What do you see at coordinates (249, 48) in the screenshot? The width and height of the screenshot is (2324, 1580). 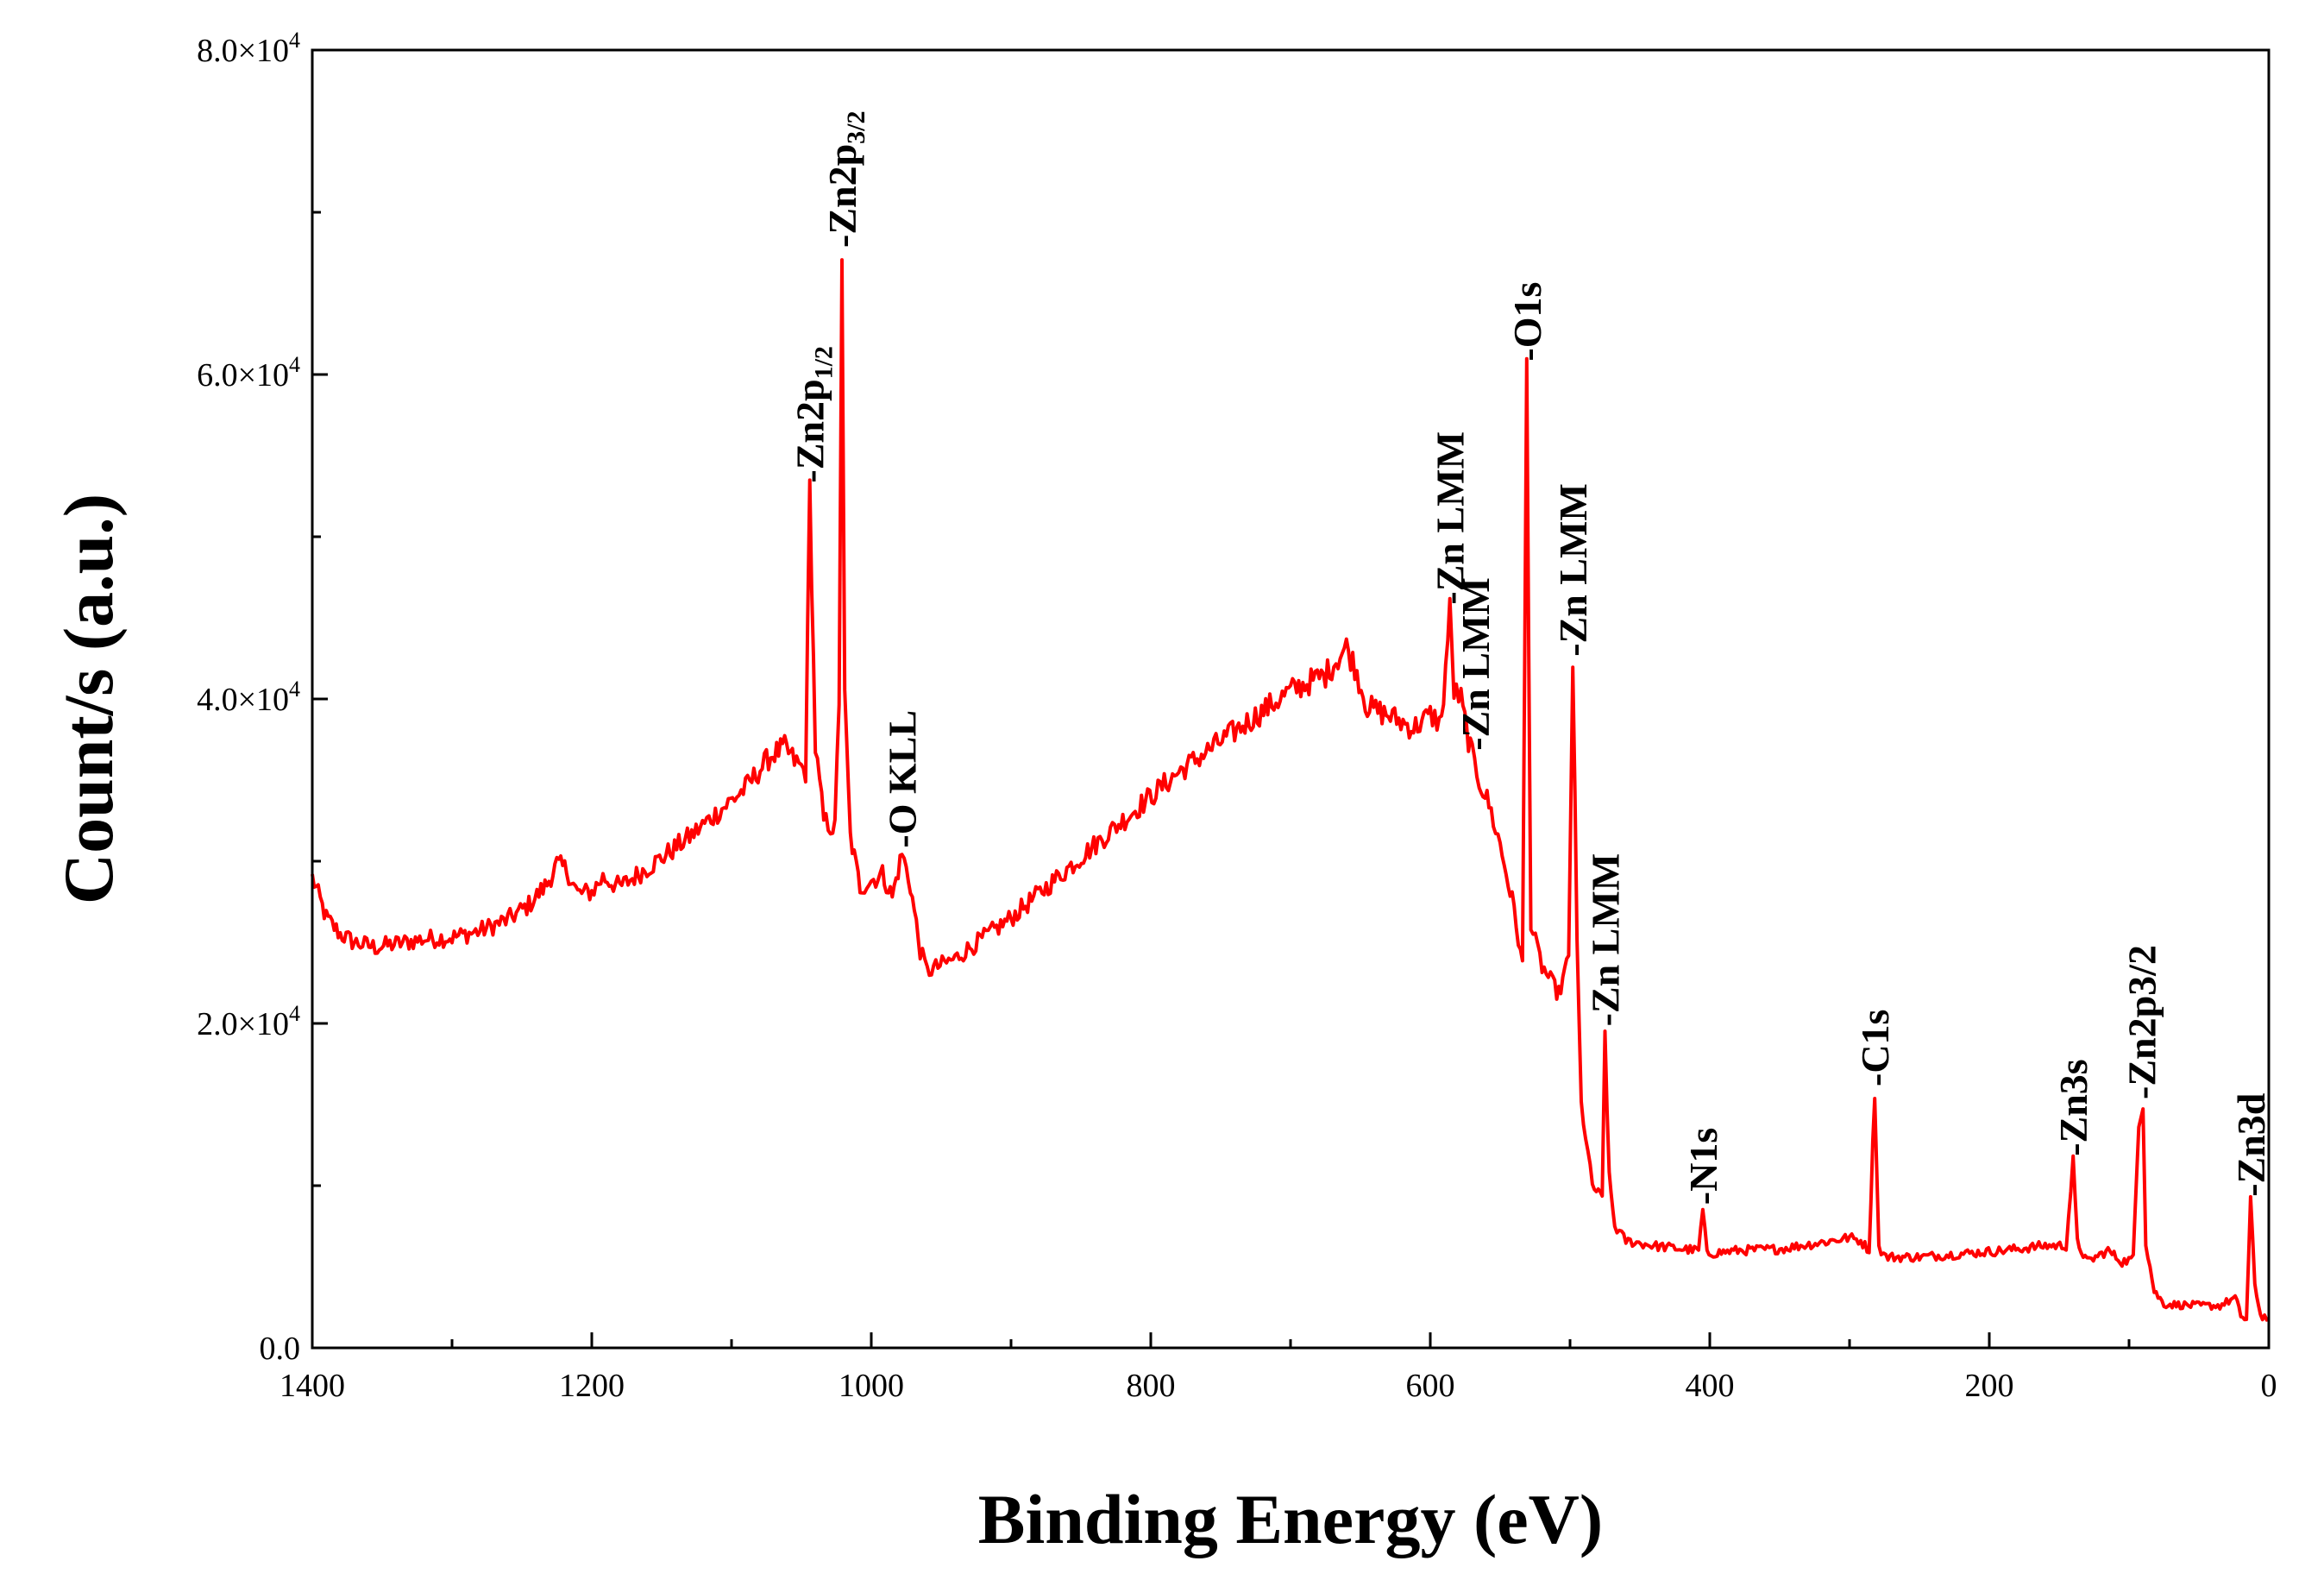 I see `y-tick-label: 8.0×10⁴` at bounding box center [249, 48].